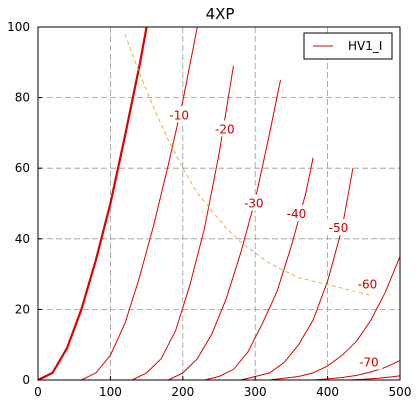 Image resolution: width=416 pixels, height=403 pixels. Describe the element at coordinates (18, 27) in the screenshot. I see `y-tick-label: 100` at that location.